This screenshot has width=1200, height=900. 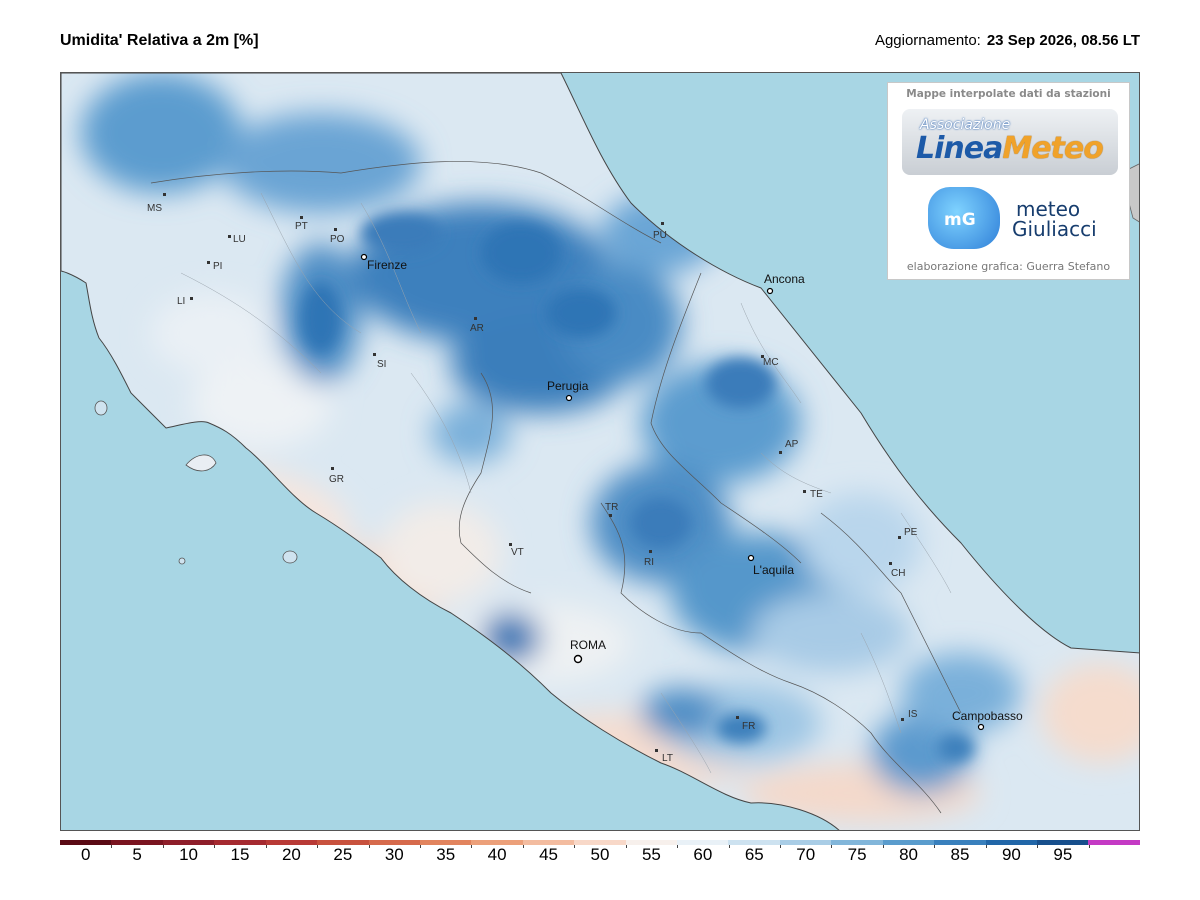 I want to click on colorbar-tick-label: 20, so click(x=291, y=854).